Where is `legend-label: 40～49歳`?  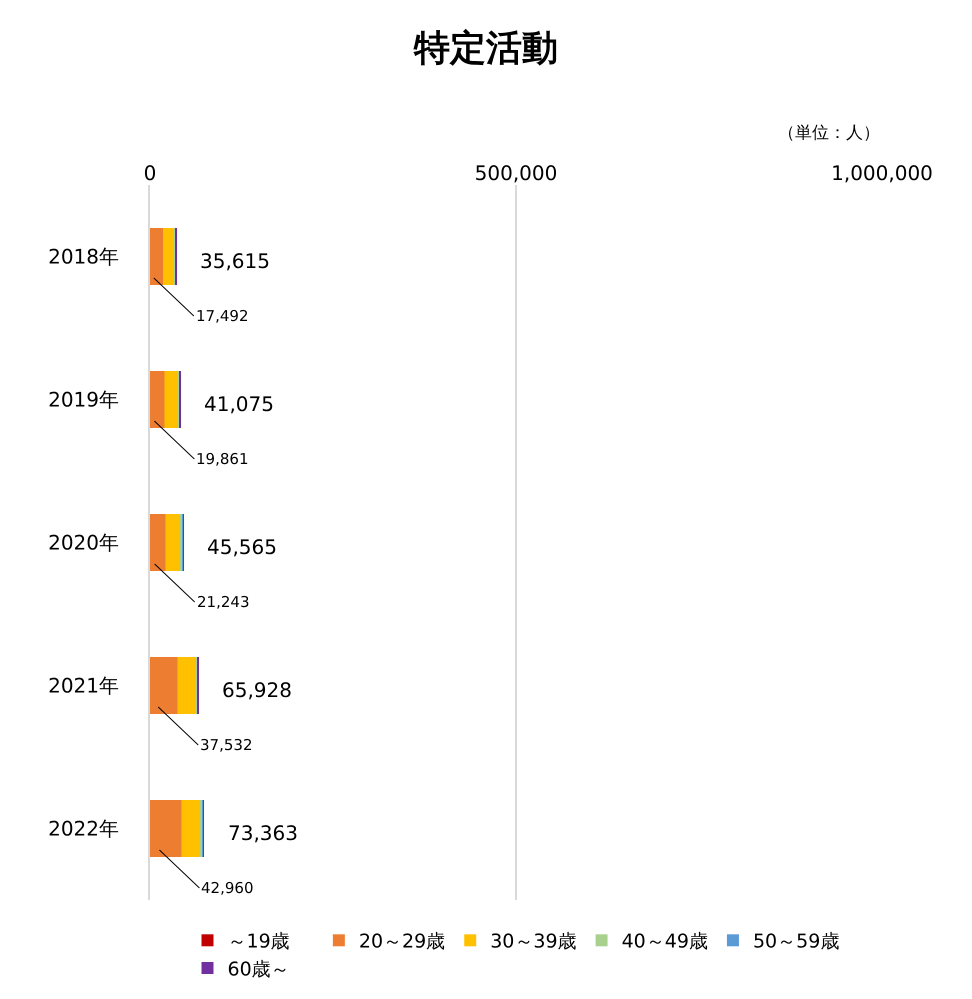
legend-label: 40～49歳 is located at coordinates (665, 941).